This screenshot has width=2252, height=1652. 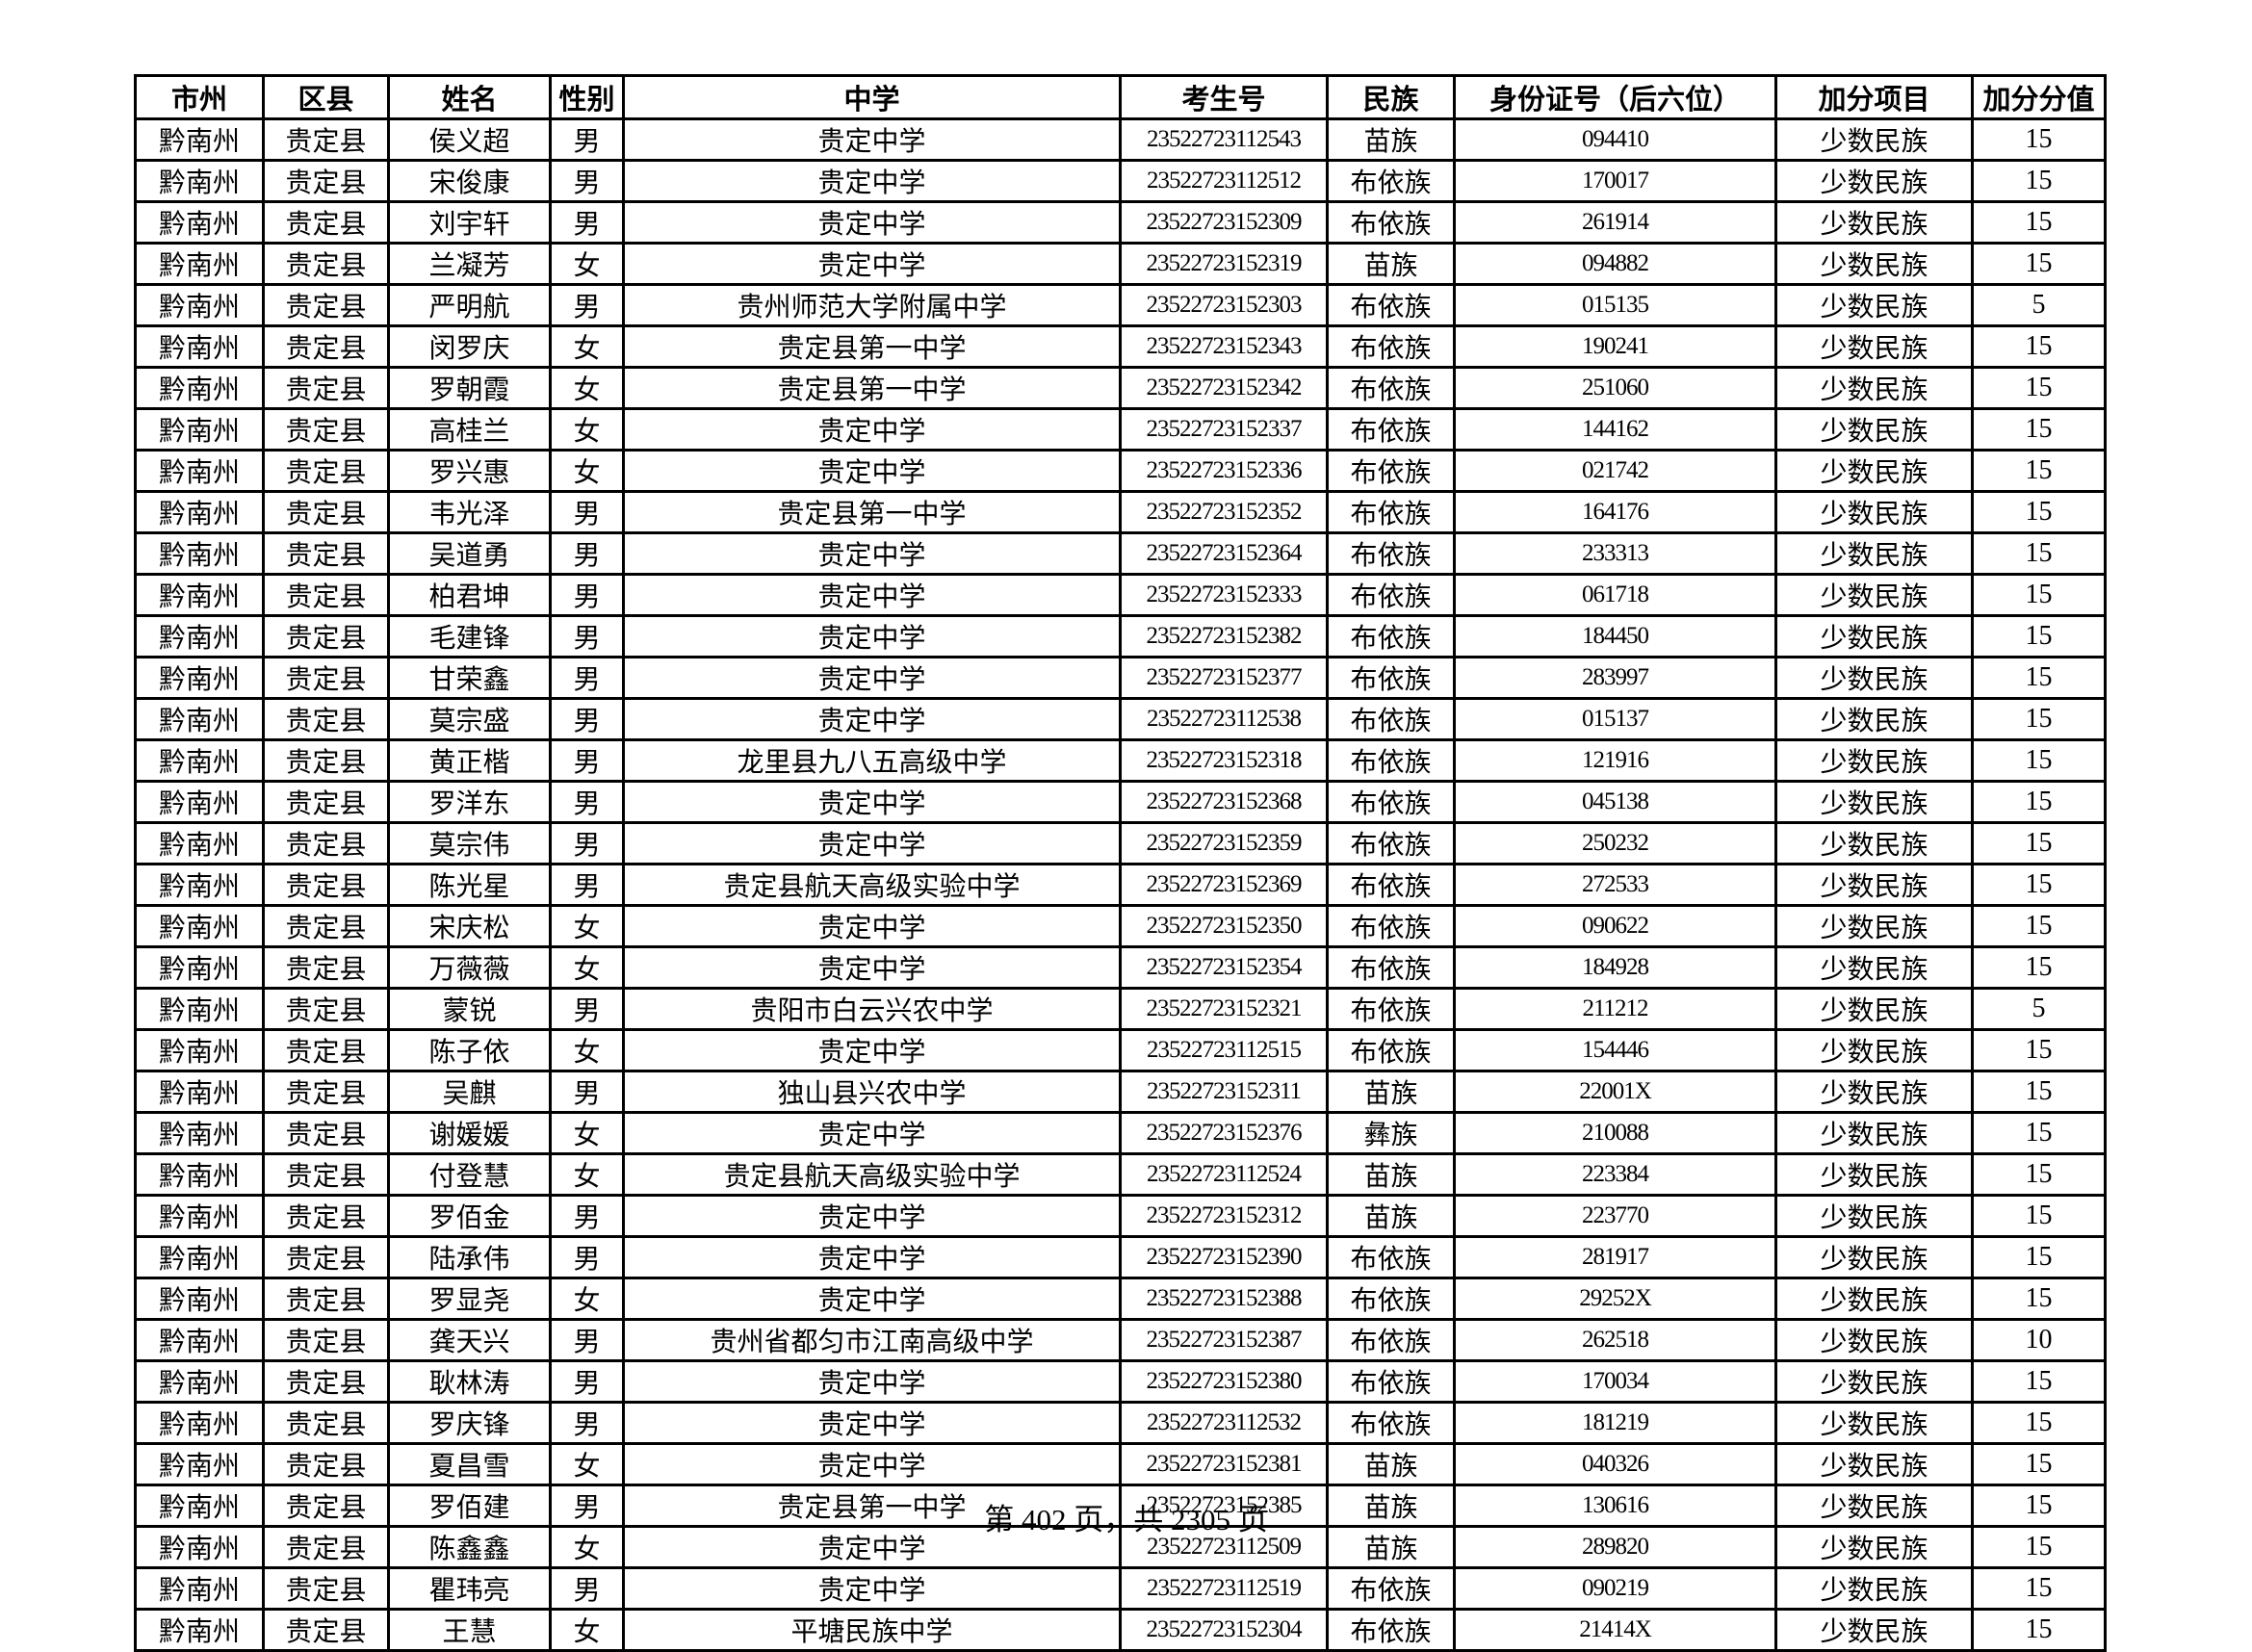 What do you see at coordinates (469, 1464) in the screenshot?
I see `cell-name: 夏昌雪` at bounding box center [469, 1464].